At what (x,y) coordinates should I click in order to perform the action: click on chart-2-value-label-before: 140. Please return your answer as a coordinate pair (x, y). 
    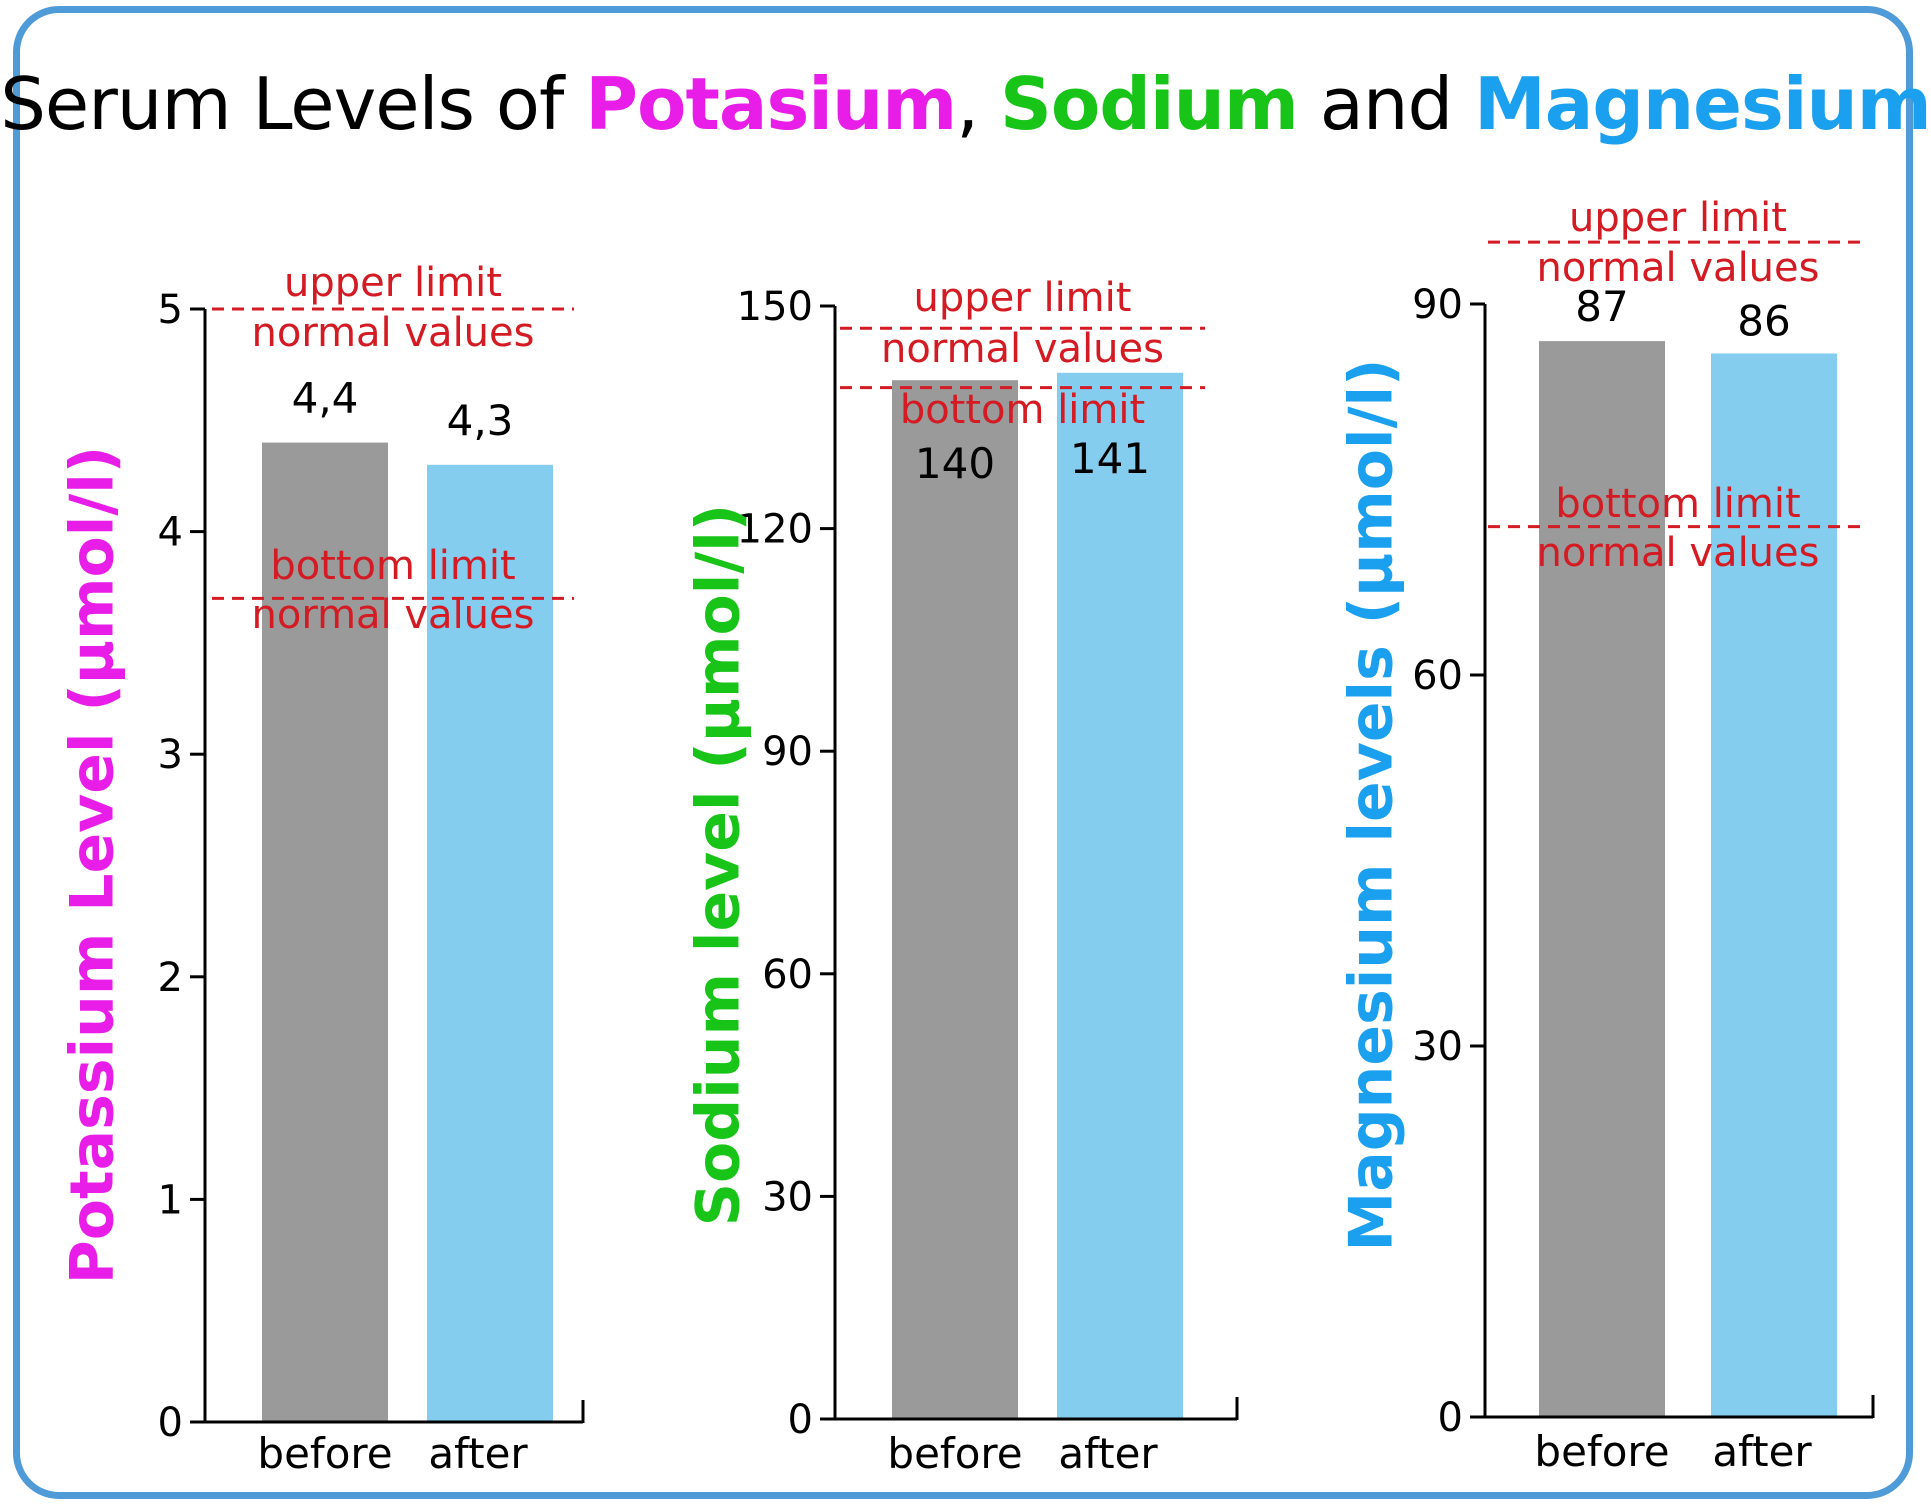
    Looking at the image, I should click on (955, 463).